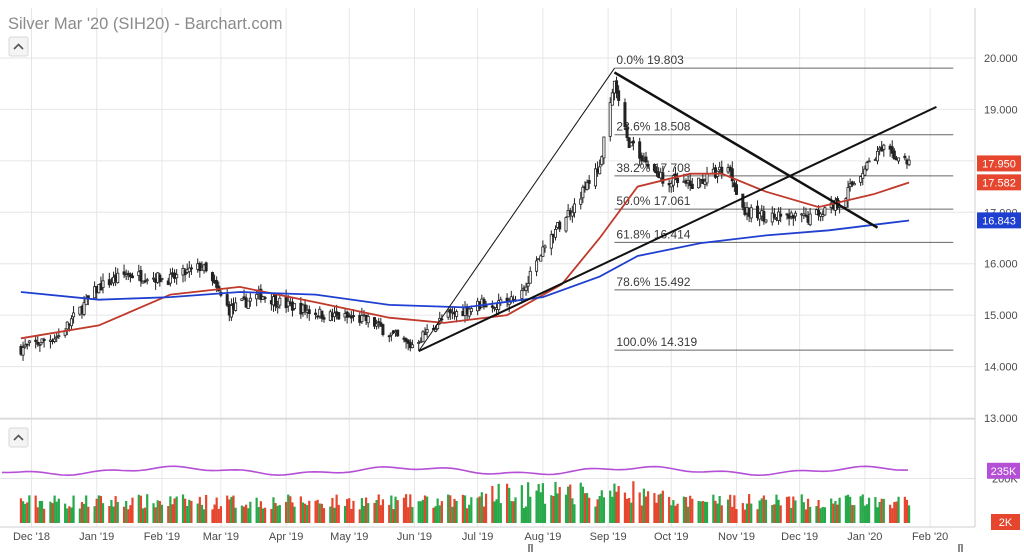 The height and width of the screenshot is (552, 1024). What do you see at coordinates (542, 537) in the screenshot?
I see `time-tick-label: Aug '19` at bounding box center [542, 537].